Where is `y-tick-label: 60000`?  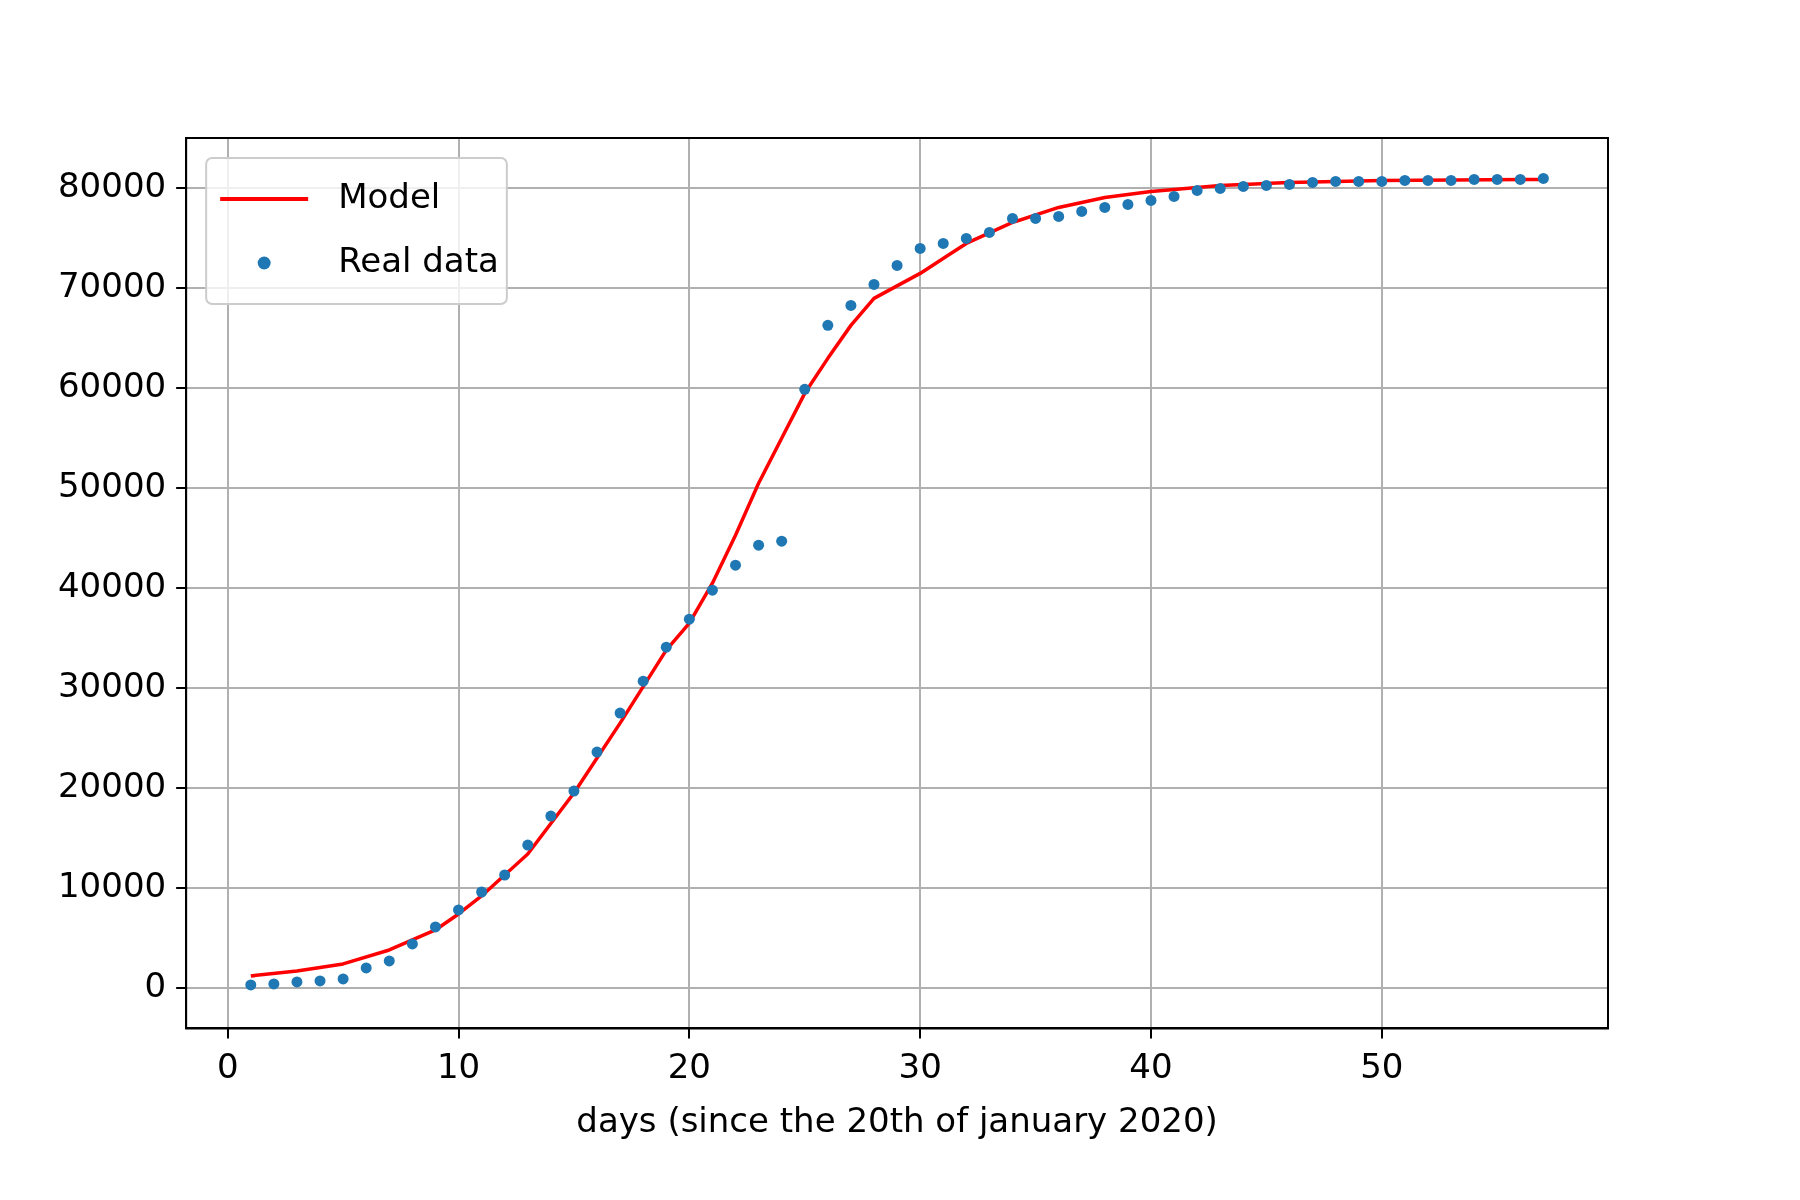 y-tick-label: 60000 is located at coordinates (112, 385).